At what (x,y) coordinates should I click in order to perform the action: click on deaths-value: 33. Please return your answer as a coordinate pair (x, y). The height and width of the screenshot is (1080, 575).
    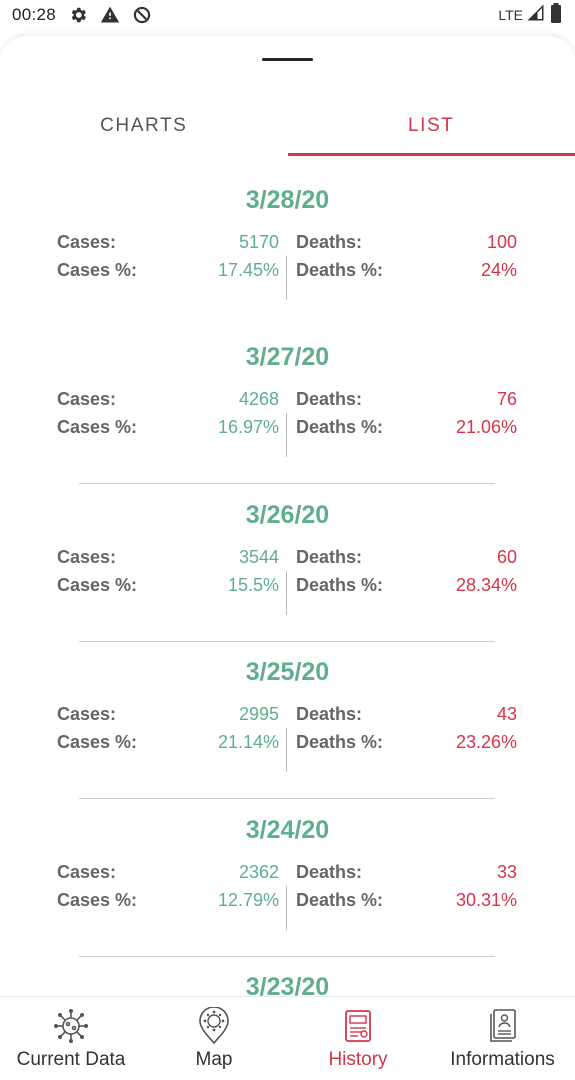
    Looking at the image, I should click on (506, 872).